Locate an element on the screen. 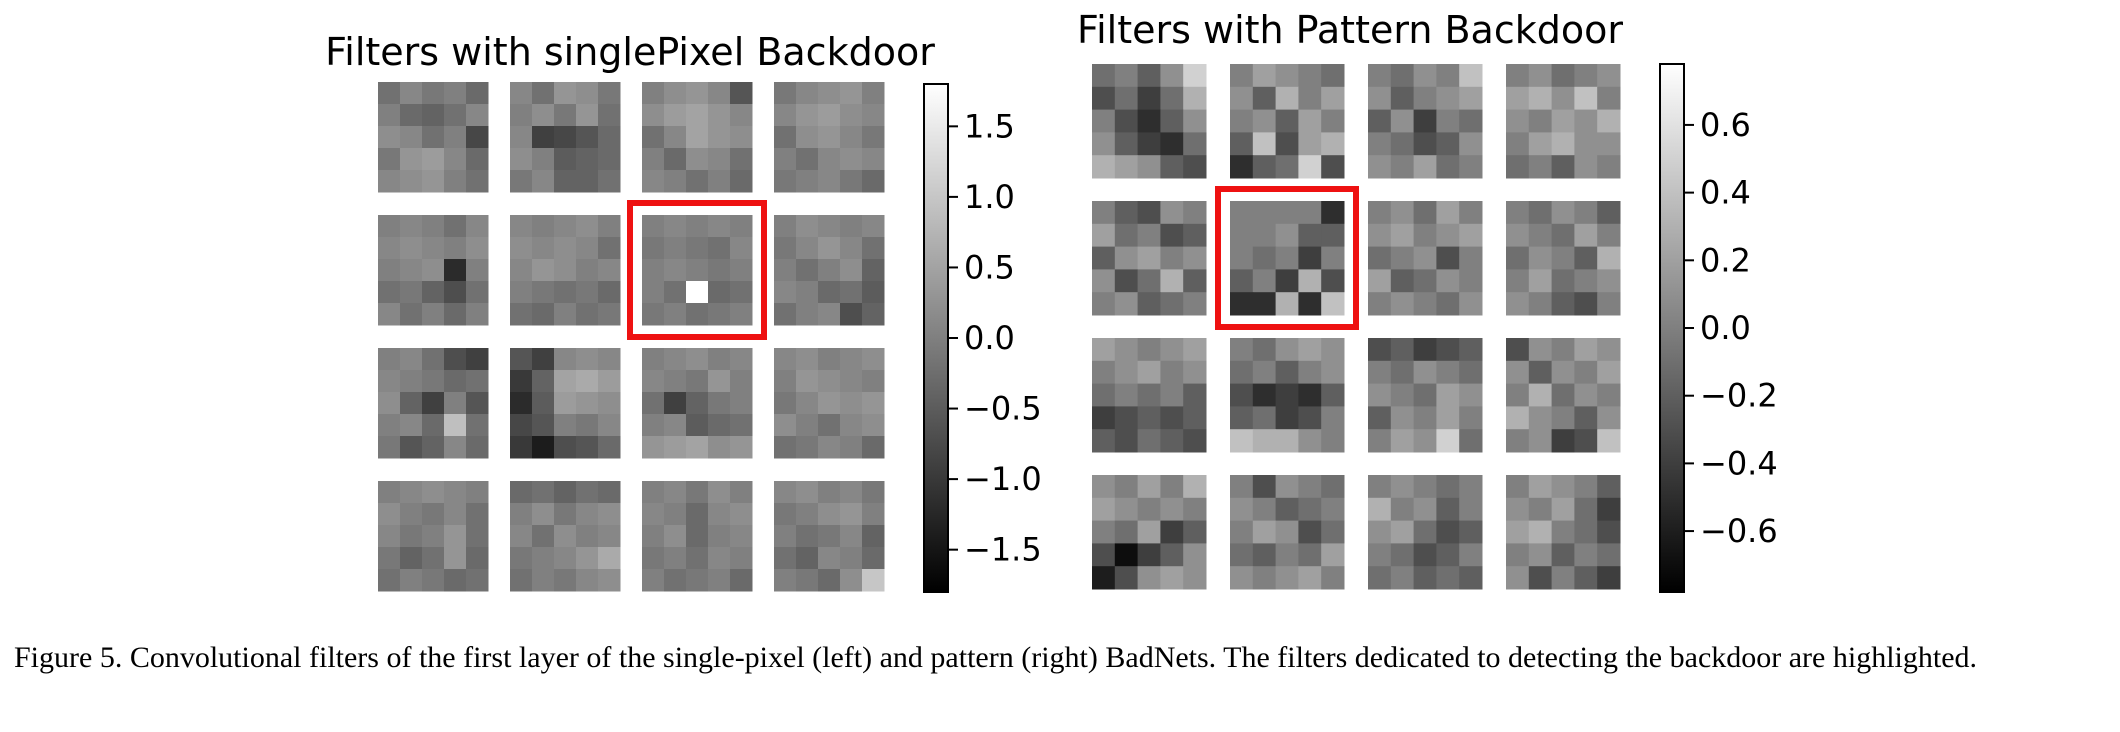  right-filter-r2-c2 is located at coordinates (1425, 395).